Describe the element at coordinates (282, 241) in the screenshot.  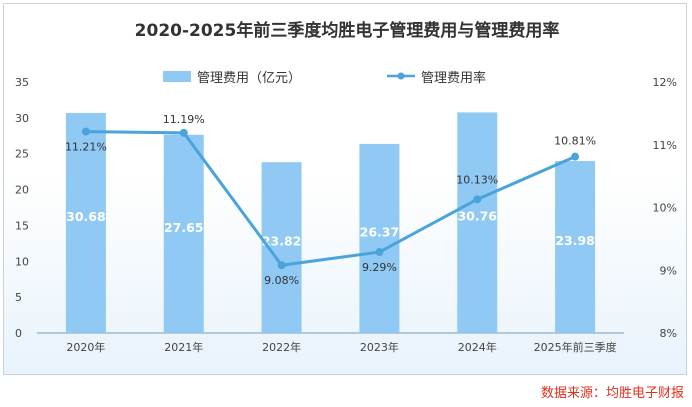
I see `bar-value-label: 23.82` at that location.